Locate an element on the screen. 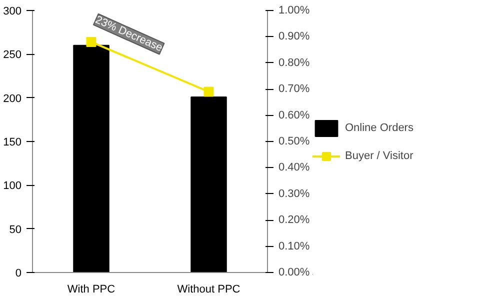  y2-tick-label: 0.20% is located at coordinates (294, 220).